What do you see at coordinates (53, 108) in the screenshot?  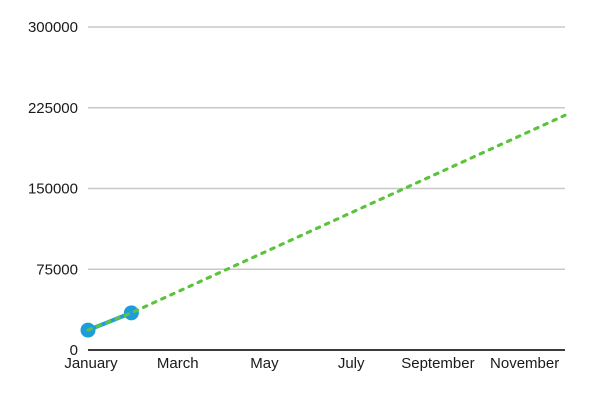 I see `y-tick-label-225000: 225000` at bounding box center [53, 108].